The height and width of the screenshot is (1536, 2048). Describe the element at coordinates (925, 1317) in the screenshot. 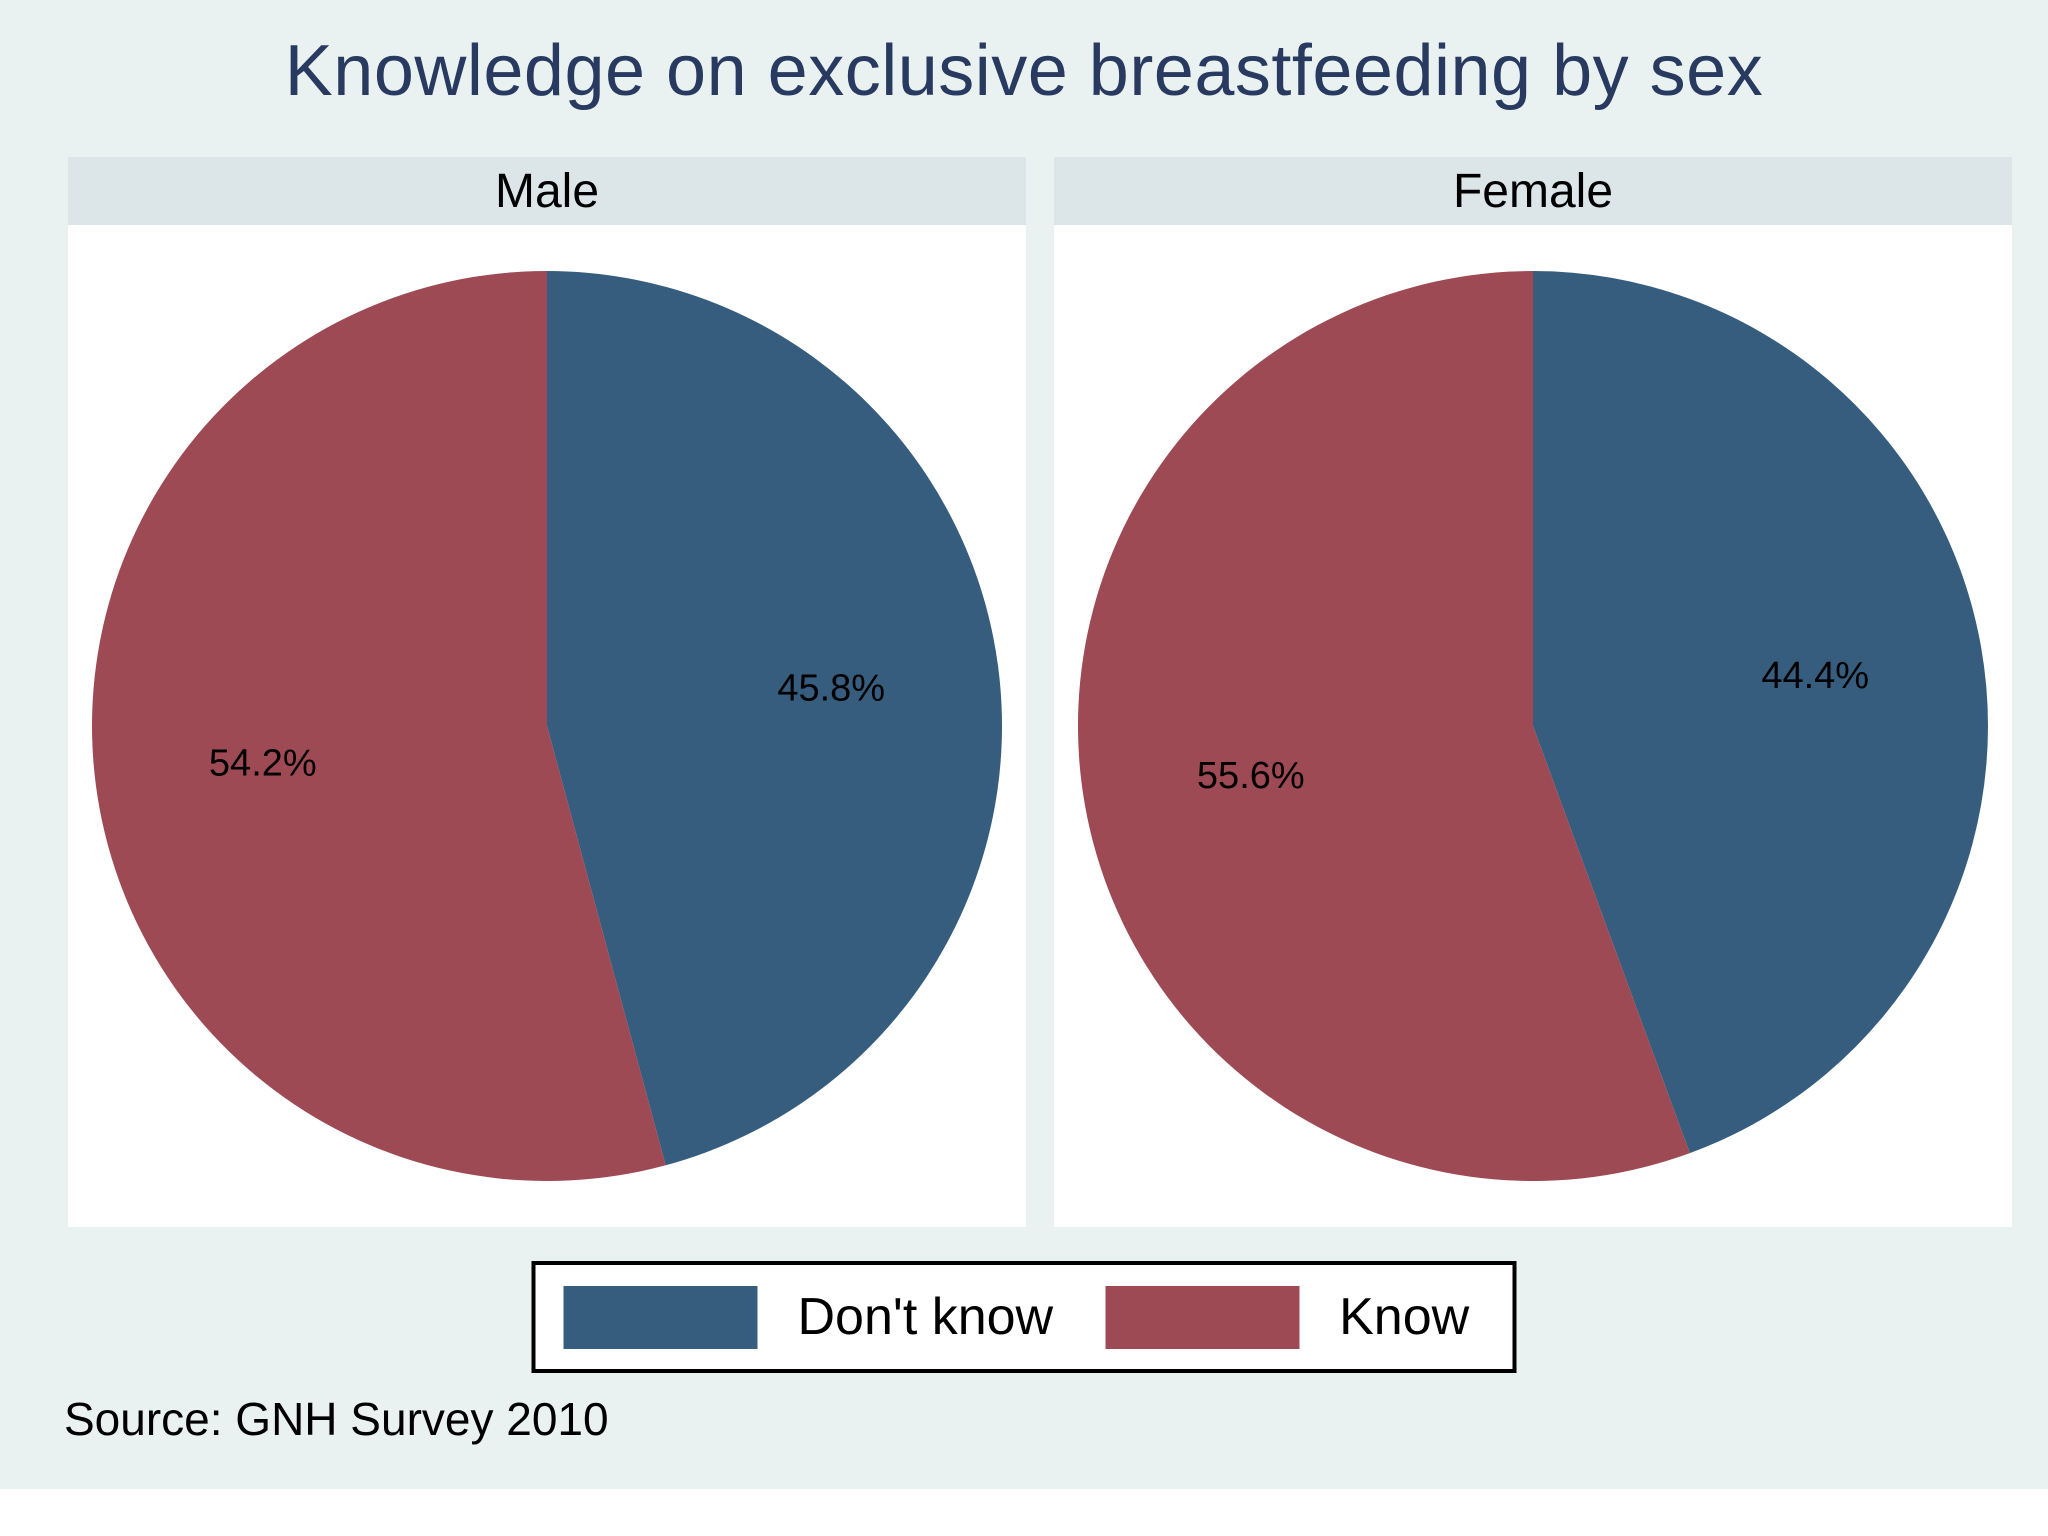

I see `legend-label-dont-know: Don't know` at that location.